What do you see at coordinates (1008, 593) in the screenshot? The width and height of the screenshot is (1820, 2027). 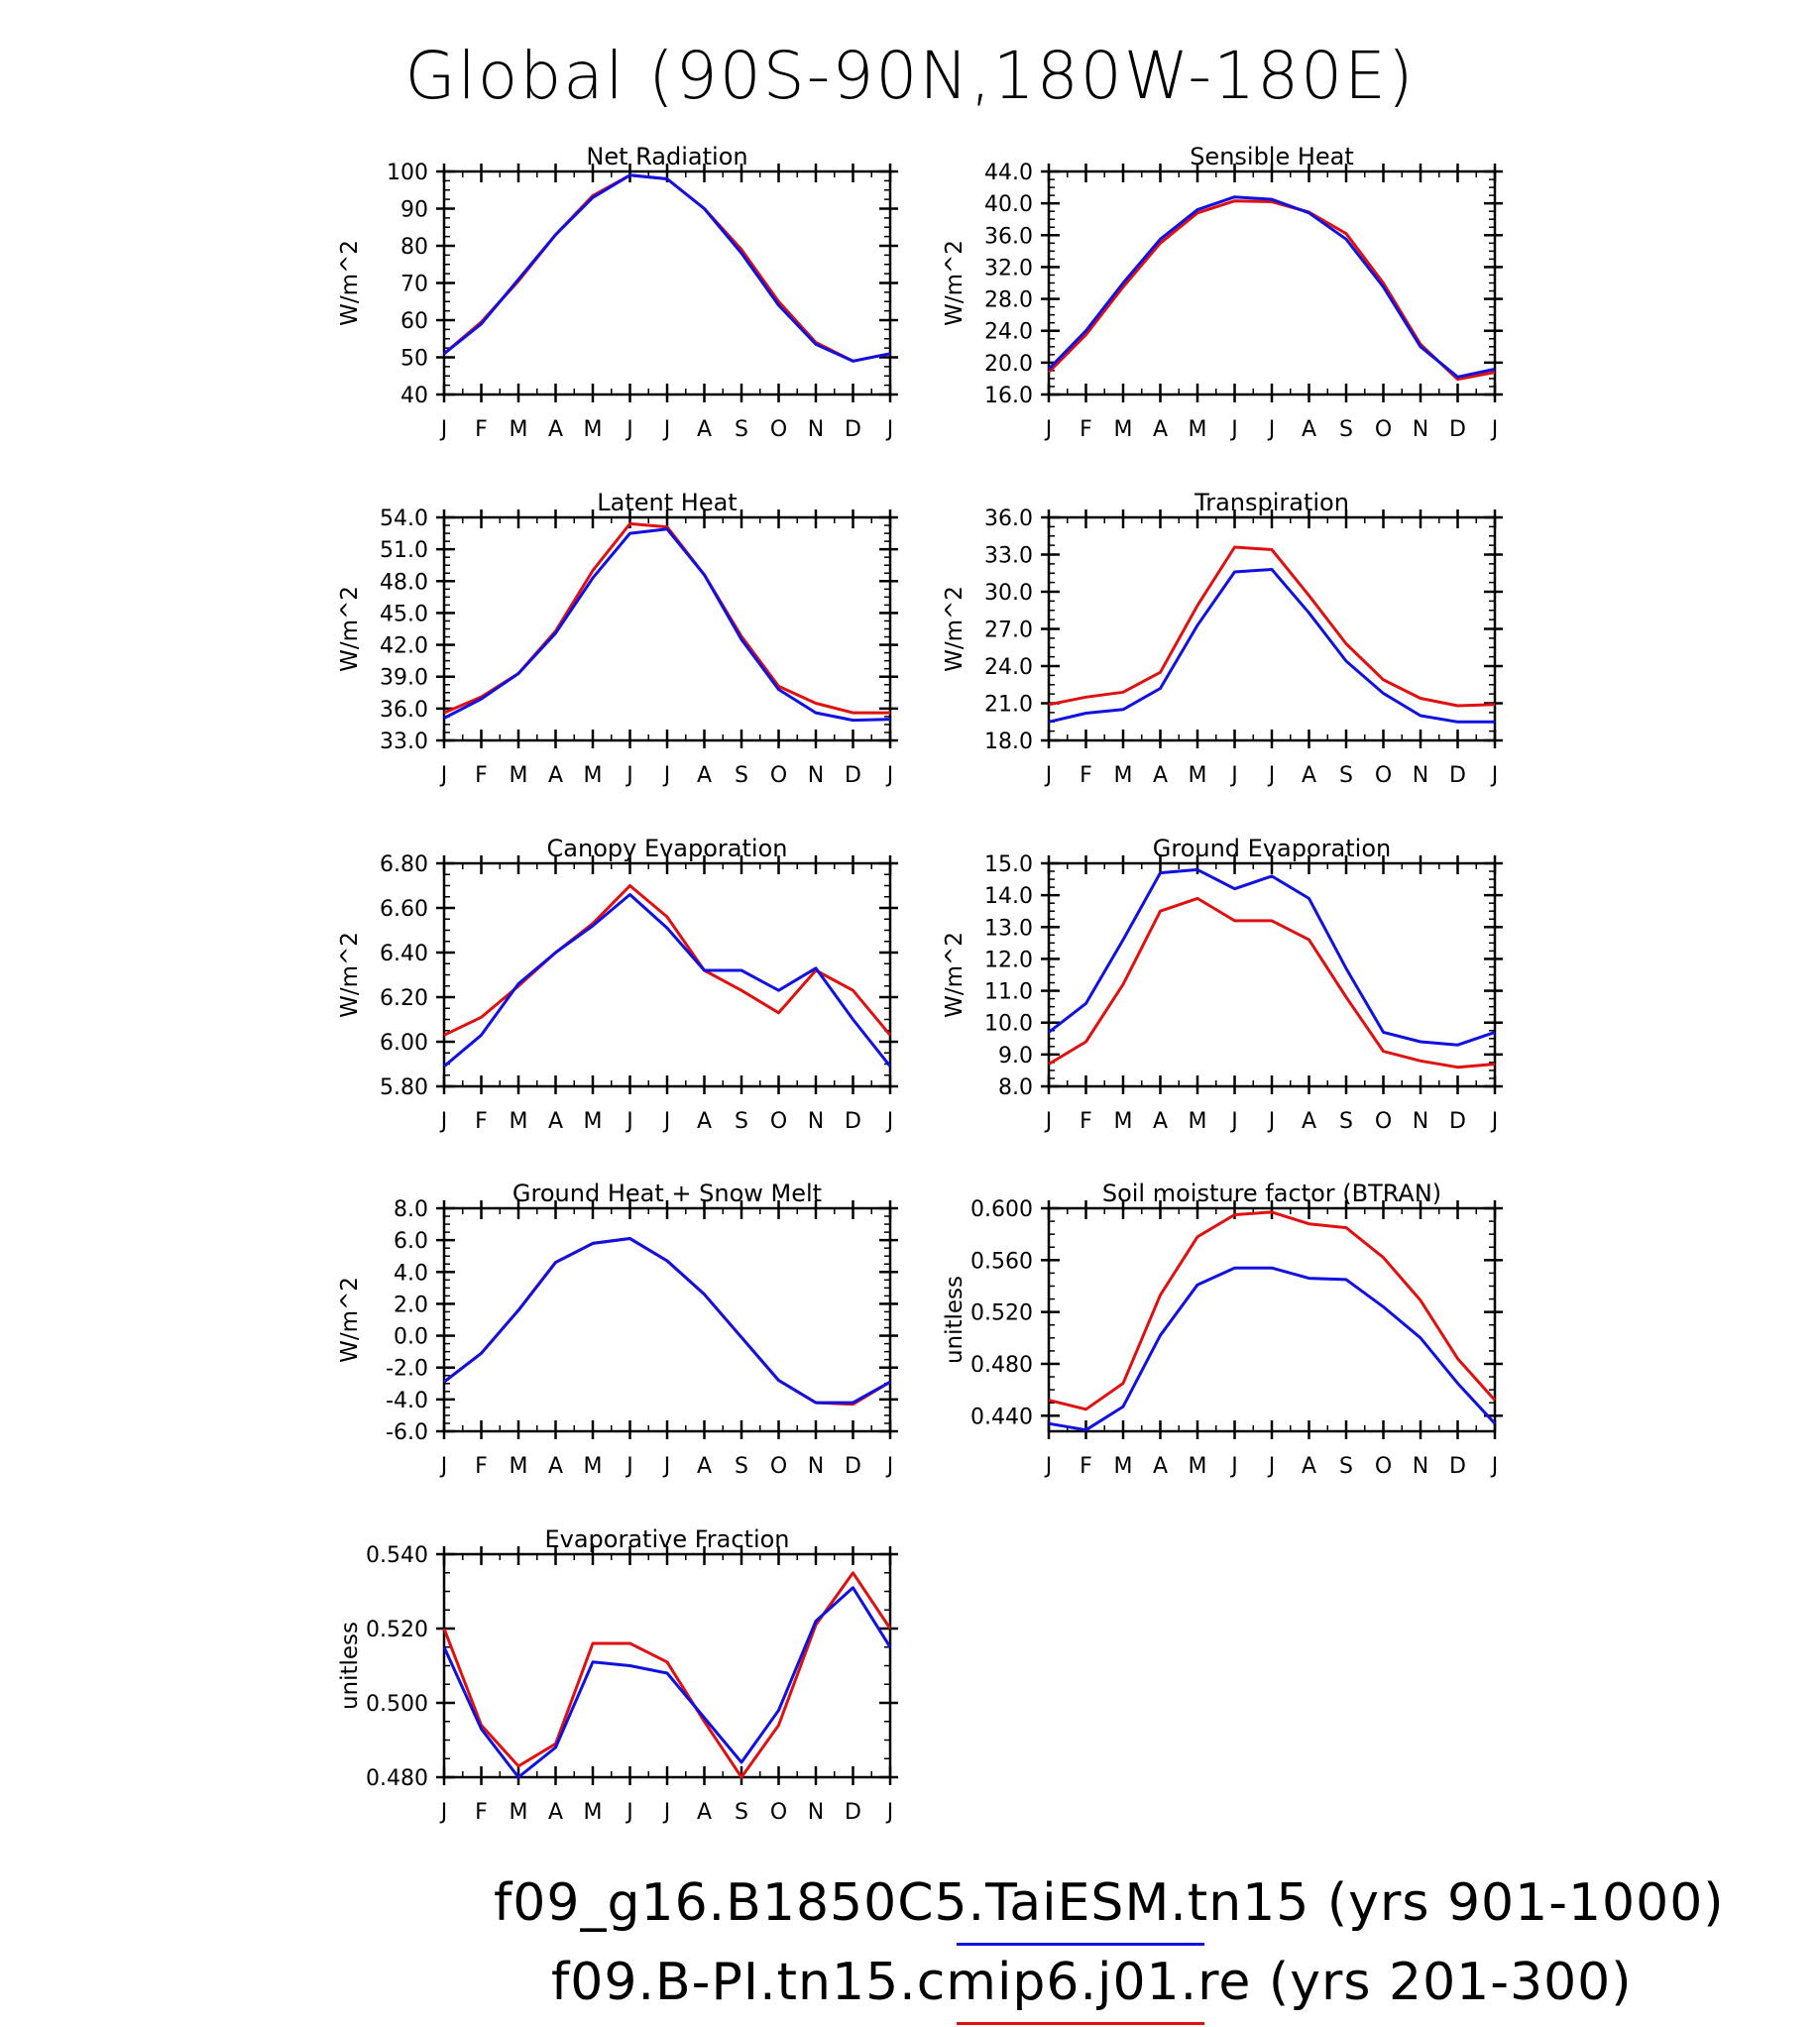 I see `y-tick-label: 30.0` at bounding box center [1008, 593].